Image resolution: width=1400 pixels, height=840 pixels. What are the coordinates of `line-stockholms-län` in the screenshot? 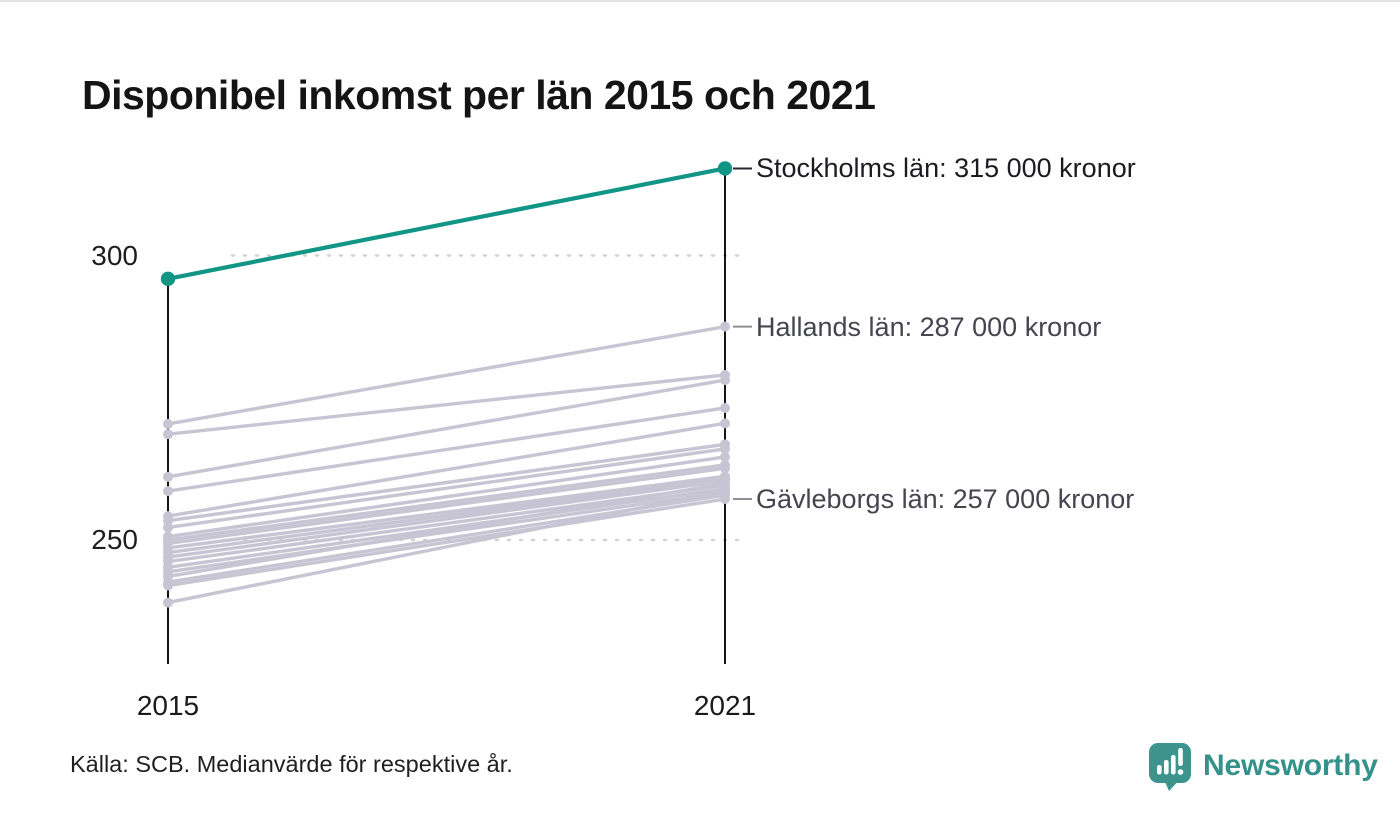 It's located at (446, 223).